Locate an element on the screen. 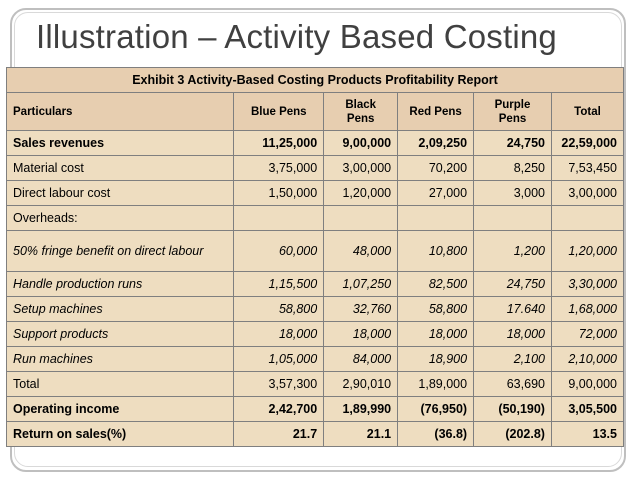 The image size is (638, 479). table-cell: 18,900 is located at coordinates (436, 359).